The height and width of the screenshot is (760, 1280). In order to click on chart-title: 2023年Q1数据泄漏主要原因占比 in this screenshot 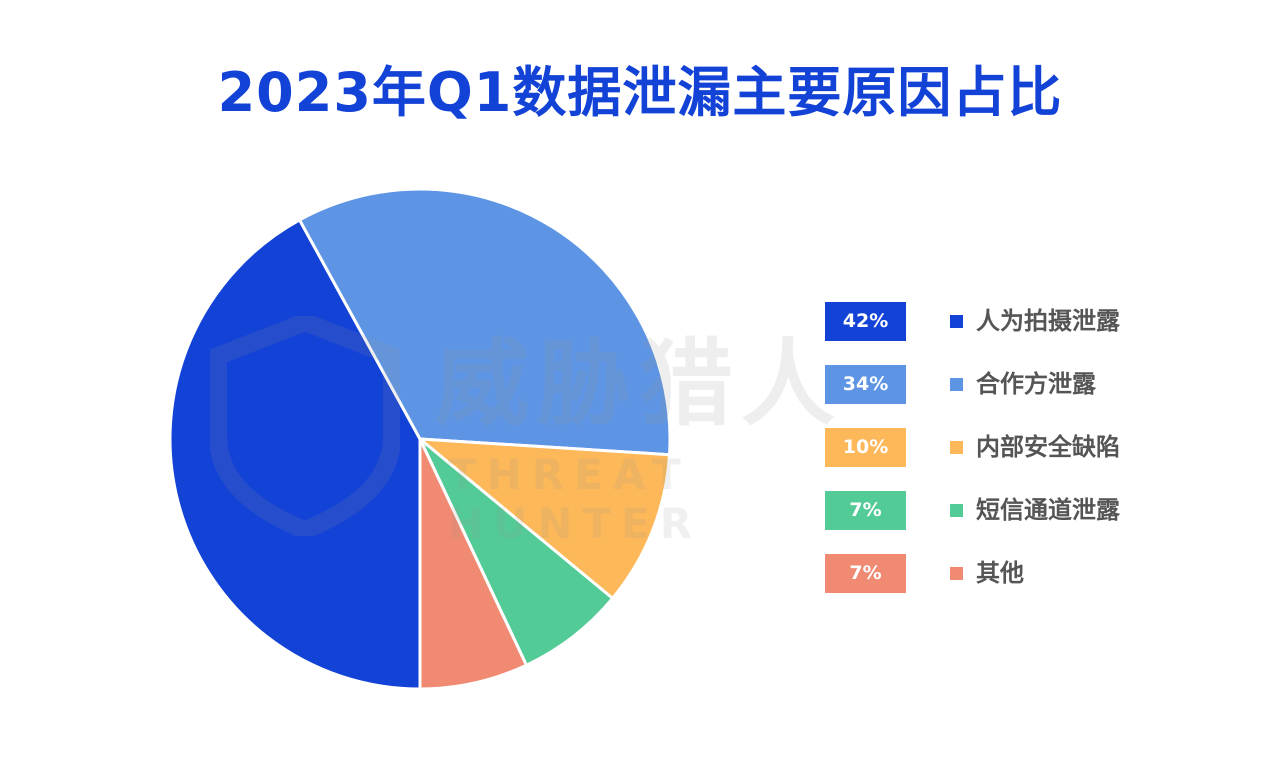, I will do `click(640, 92)`.